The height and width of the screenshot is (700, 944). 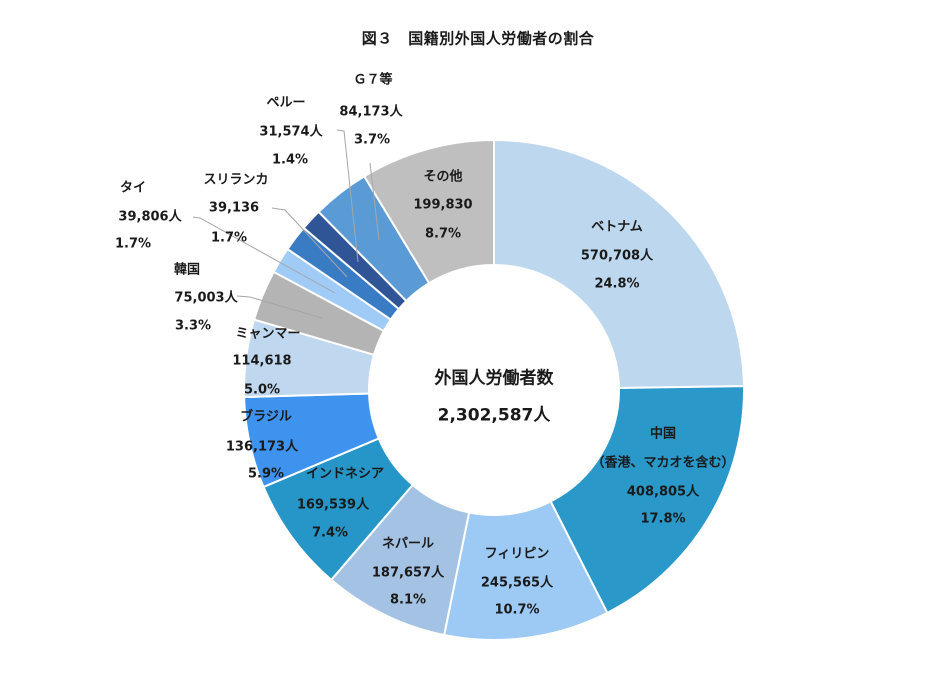 I want to click on label-myanmar-value: 114,618, so click(x=262, y=361).